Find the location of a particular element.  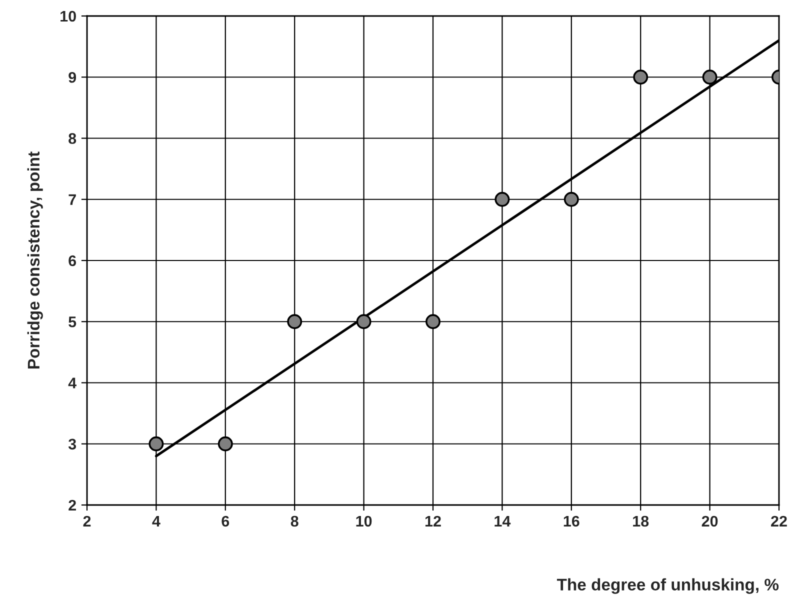

x-tick-label: 16 is located at coordinates (572, 521).